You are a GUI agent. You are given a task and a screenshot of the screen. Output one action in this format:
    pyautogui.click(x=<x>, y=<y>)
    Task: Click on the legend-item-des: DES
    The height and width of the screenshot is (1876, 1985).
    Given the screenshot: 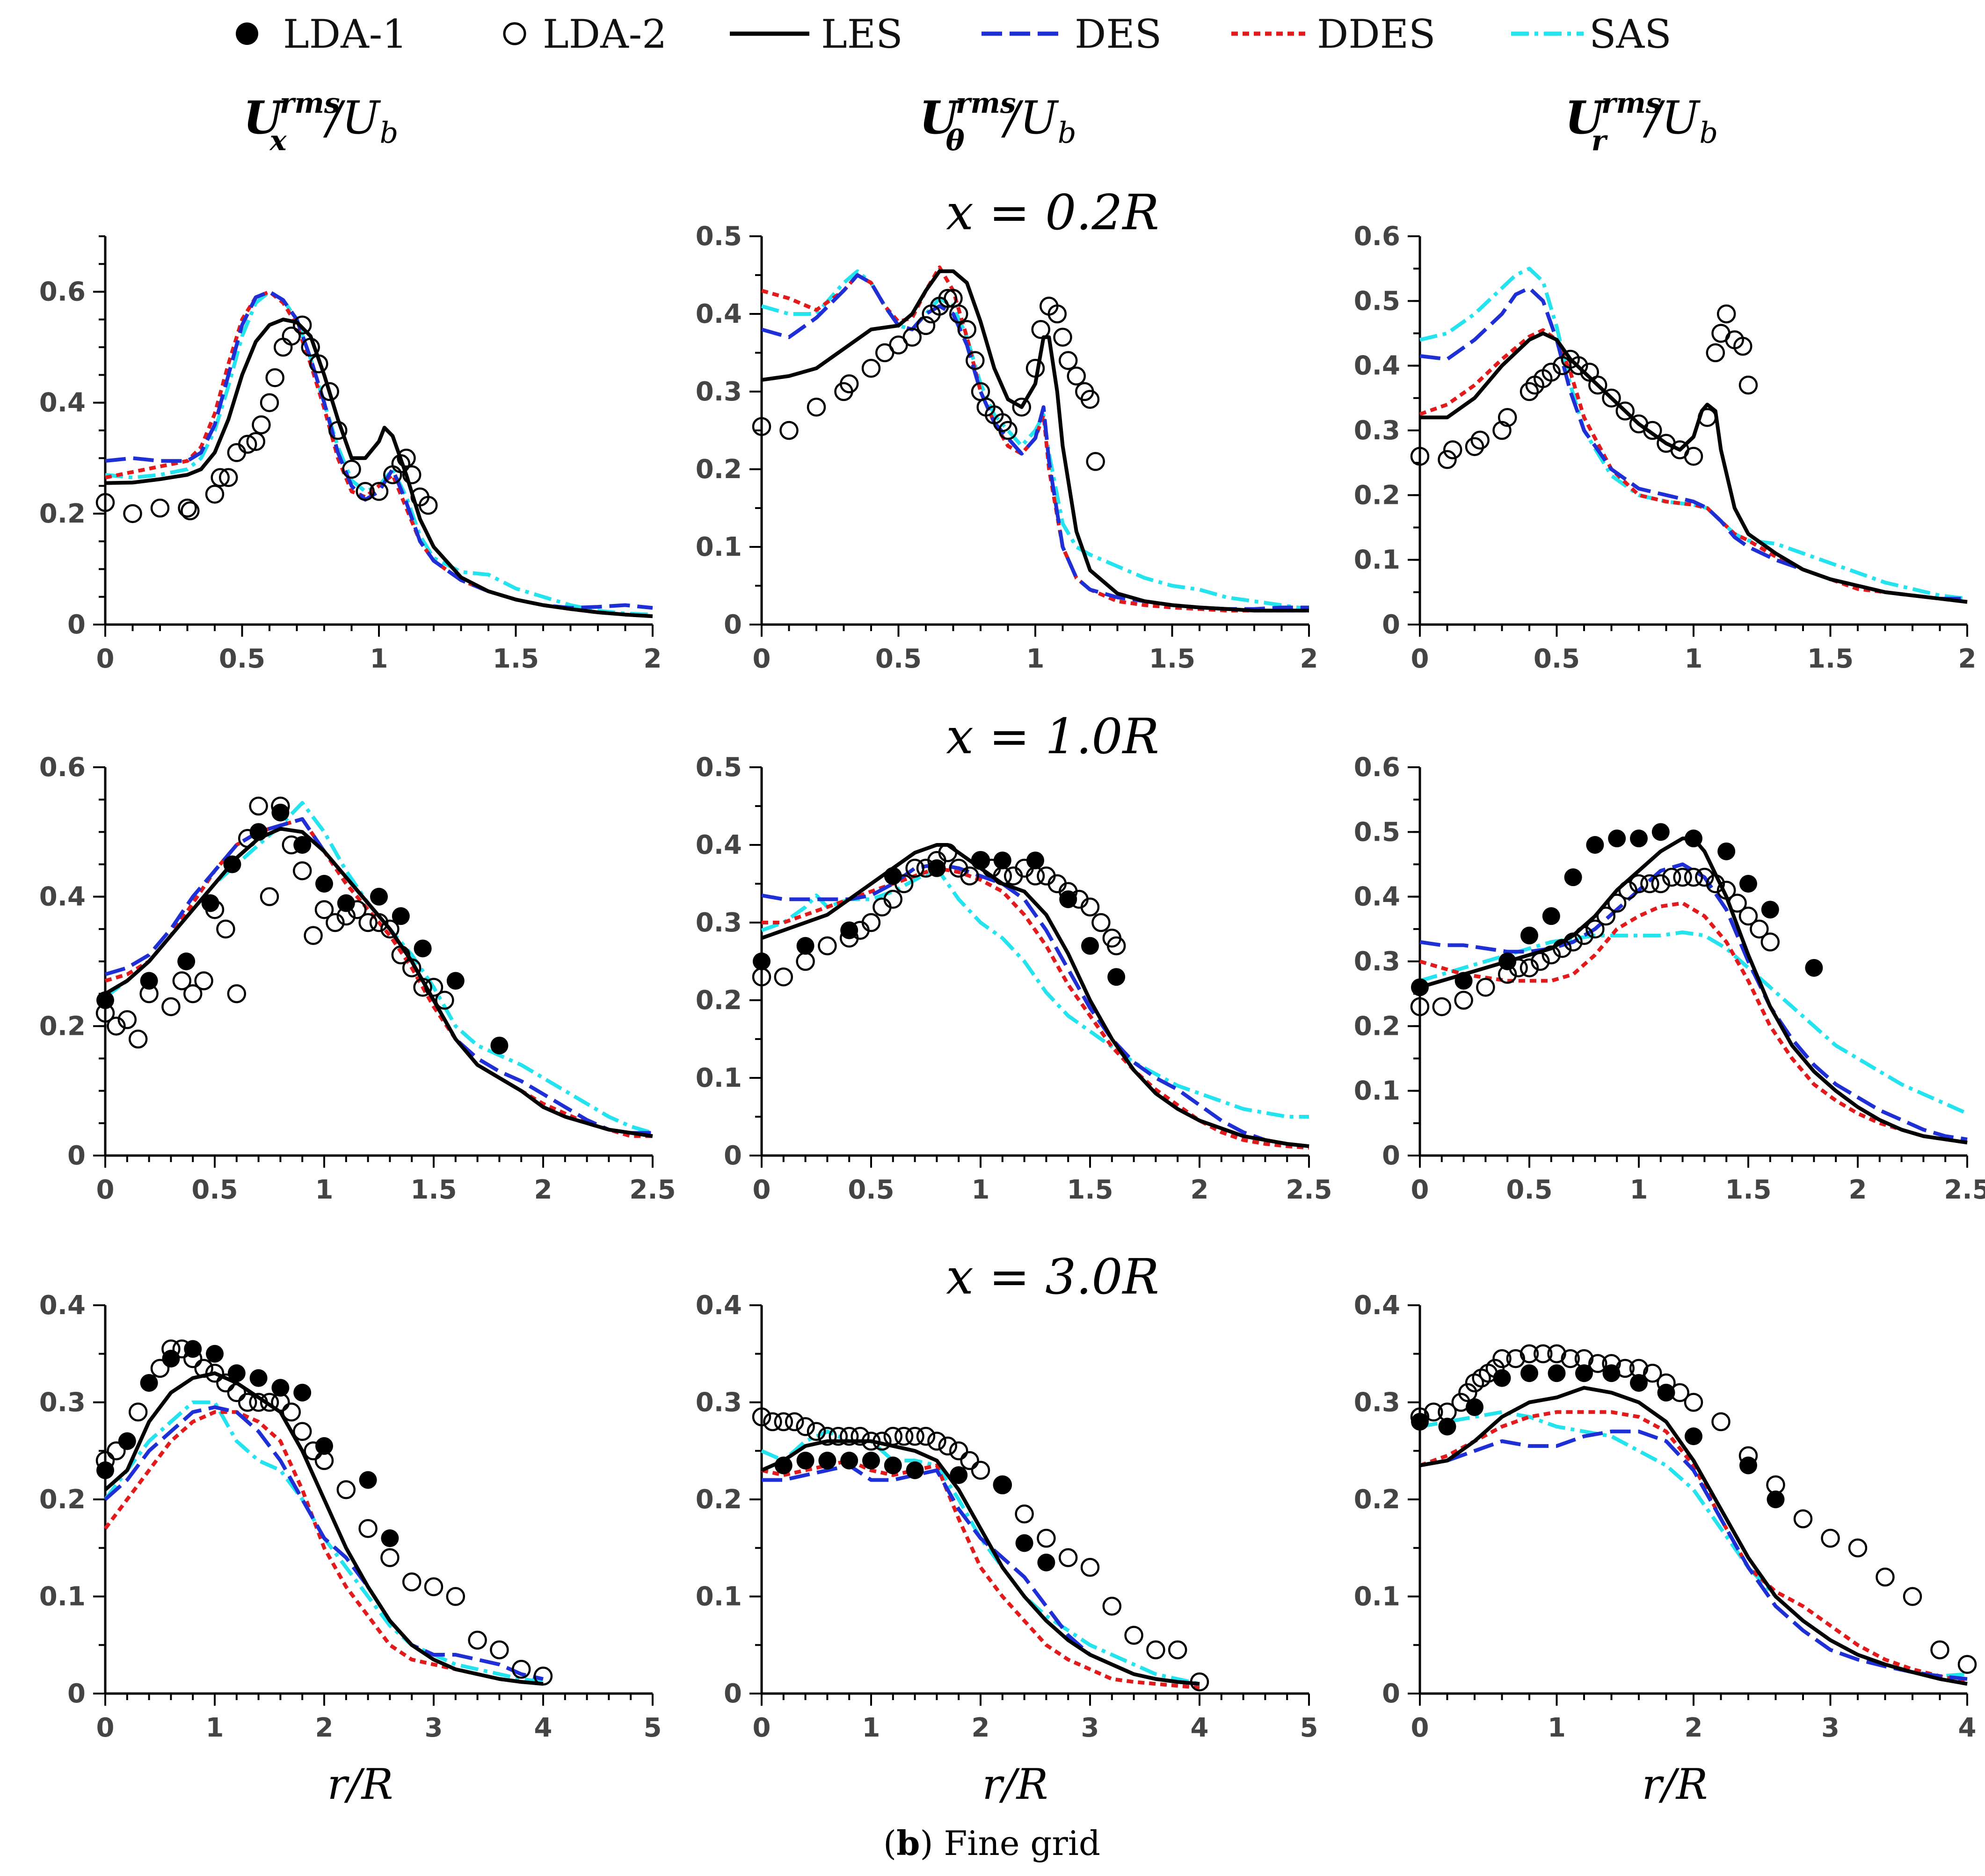 What is the action you would take?
    pyautogui.click(x=1072, y=34)
    